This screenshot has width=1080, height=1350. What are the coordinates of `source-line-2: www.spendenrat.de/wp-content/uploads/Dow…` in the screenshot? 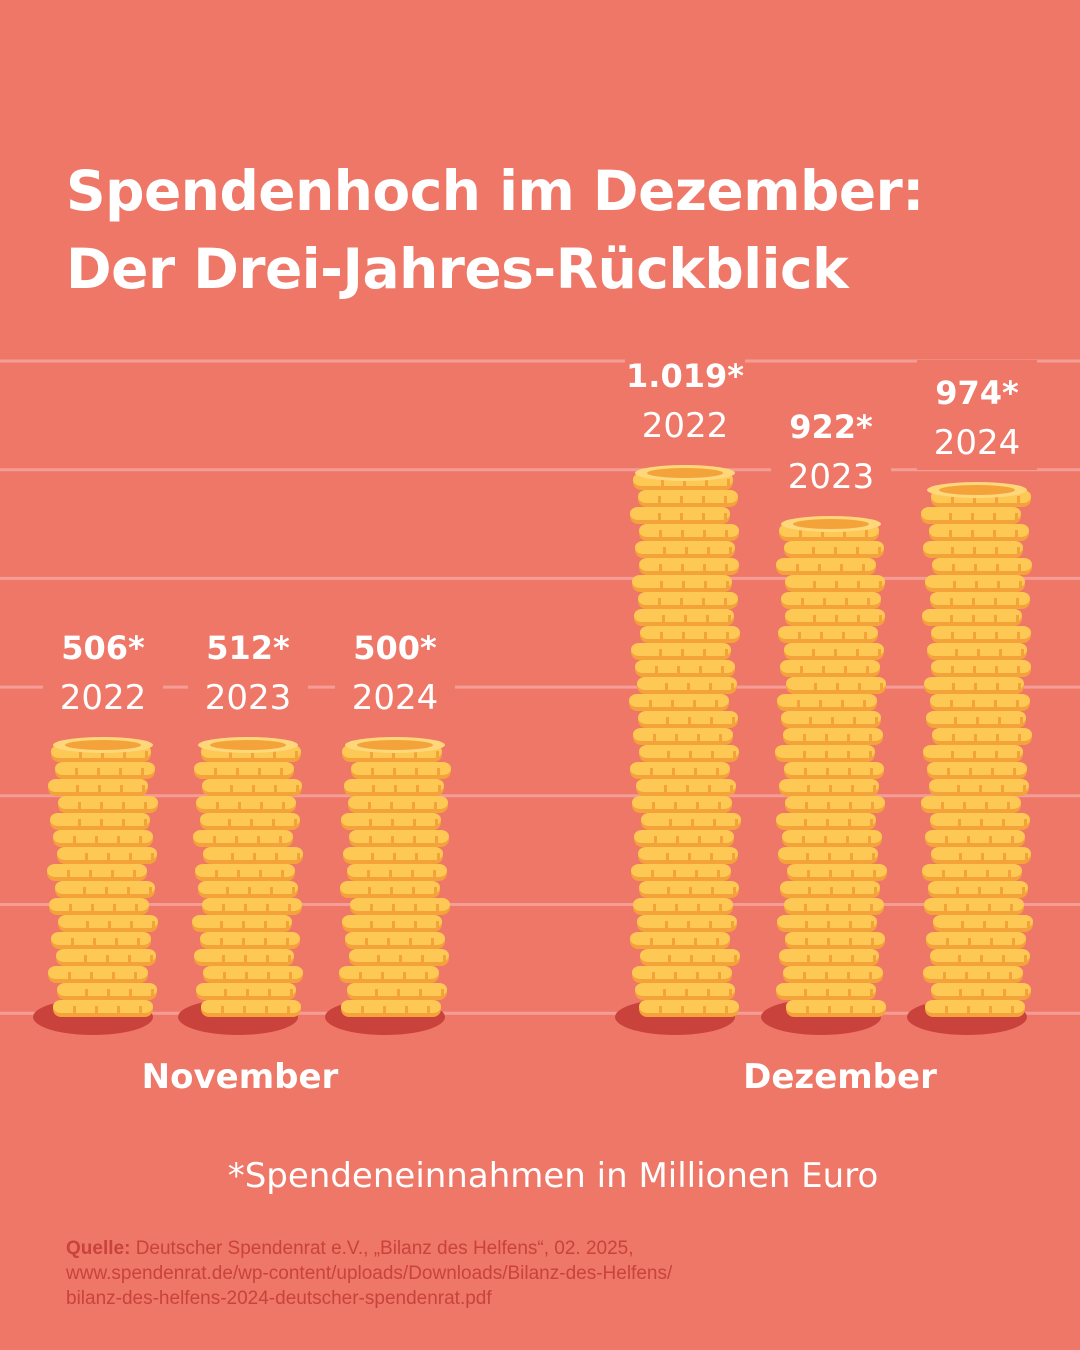 It's located at (369, 1273).